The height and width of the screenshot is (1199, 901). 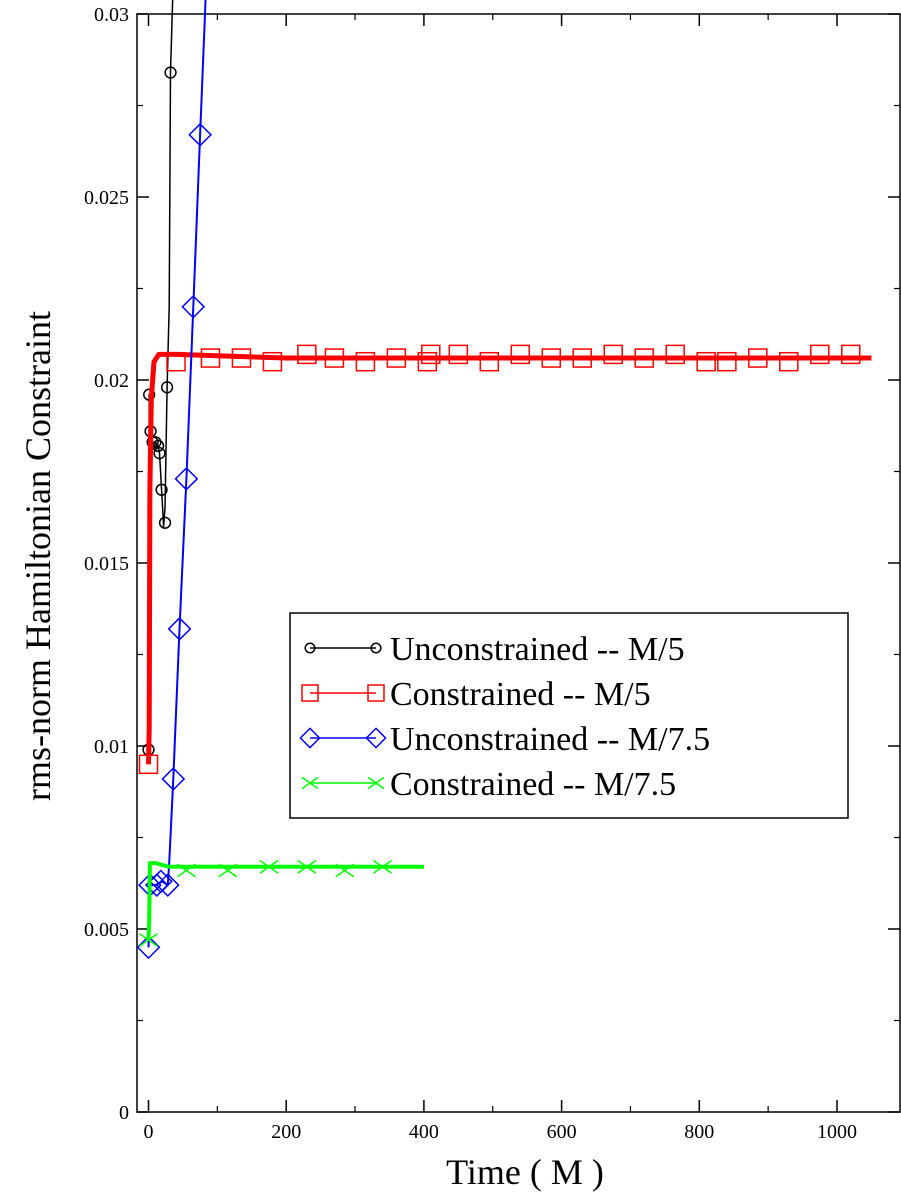 What do you see at coordinates (111, 747) in the screenshot?
I see `y-tick-label: 0.01` at bounding box center [111, 747].